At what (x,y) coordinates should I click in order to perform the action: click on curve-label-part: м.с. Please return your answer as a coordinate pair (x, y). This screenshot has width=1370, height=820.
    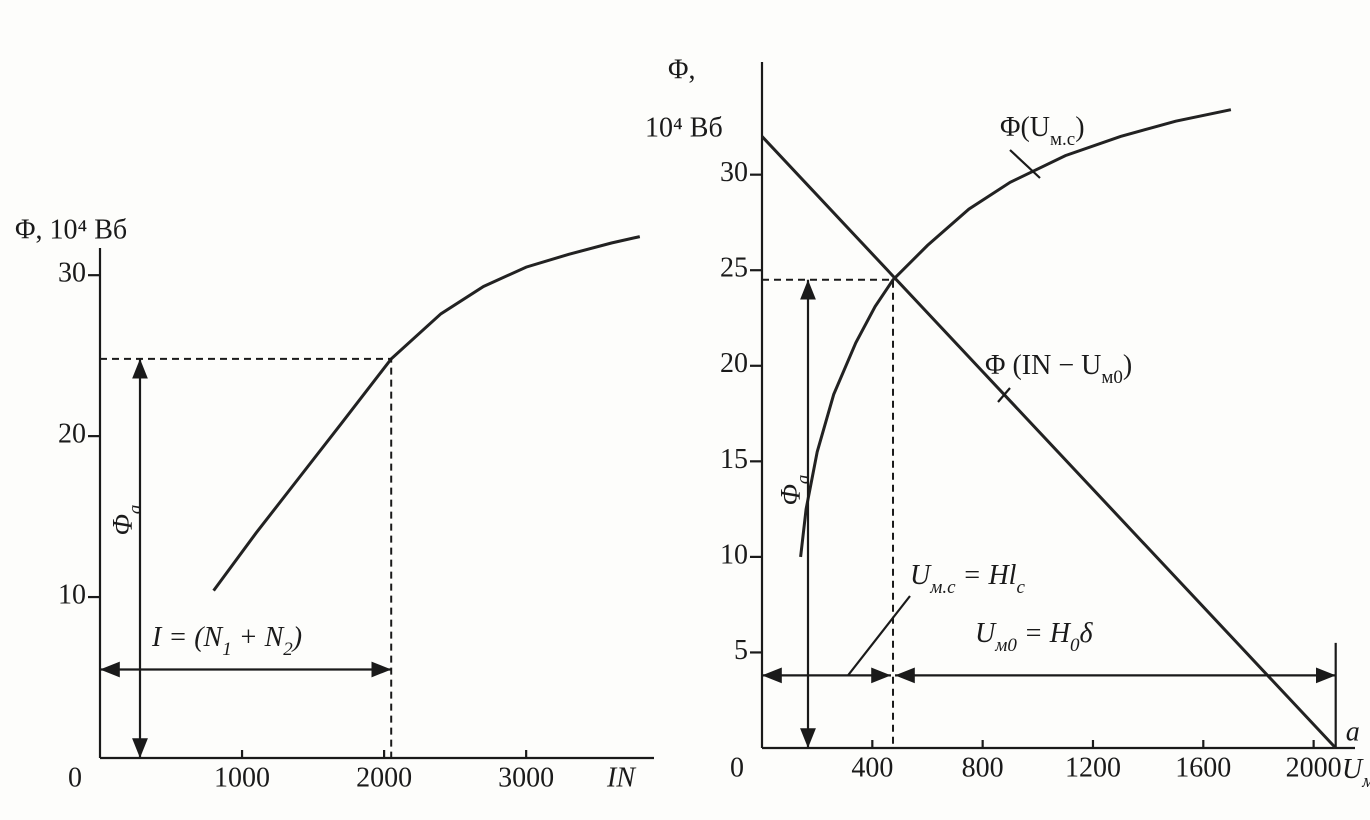
    Looking at the image, I should click on (1062, 139).